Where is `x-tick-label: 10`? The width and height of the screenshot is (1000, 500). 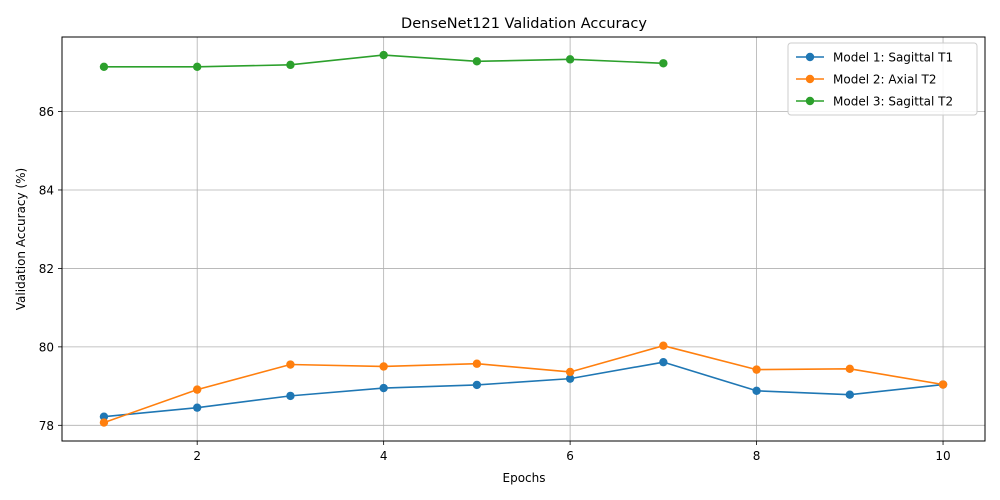
x-tick-label: 10 is located at coordinates (942, 456).